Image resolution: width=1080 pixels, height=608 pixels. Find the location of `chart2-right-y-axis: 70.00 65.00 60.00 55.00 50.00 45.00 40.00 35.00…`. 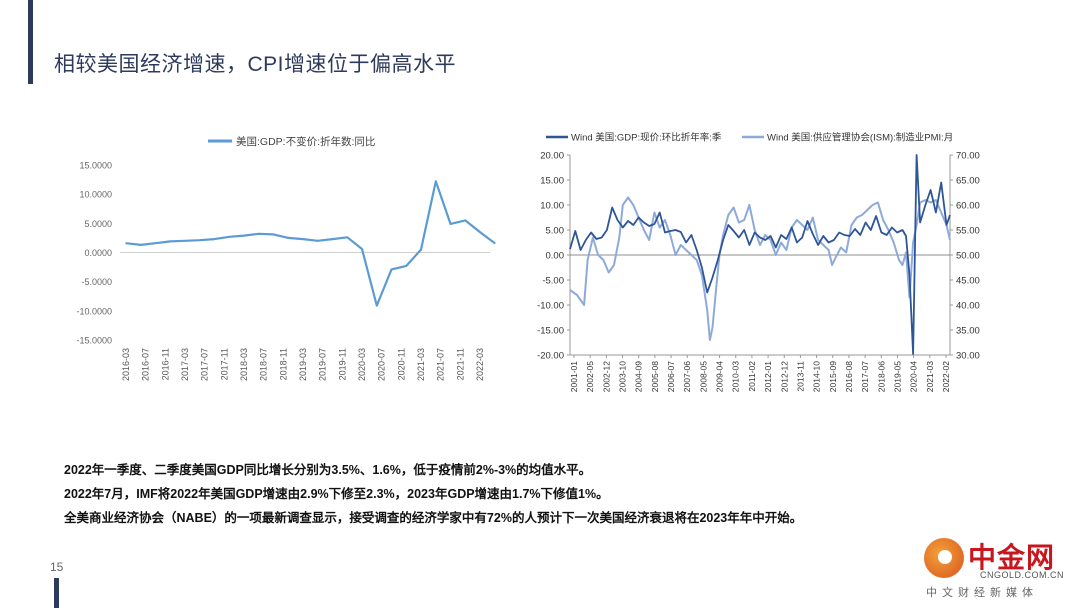

chart2-right-y-axis: 70.00 65.00 60.00 55.00 50.00 45.00 40.00 35.00… is located at coordinates (965, 256).